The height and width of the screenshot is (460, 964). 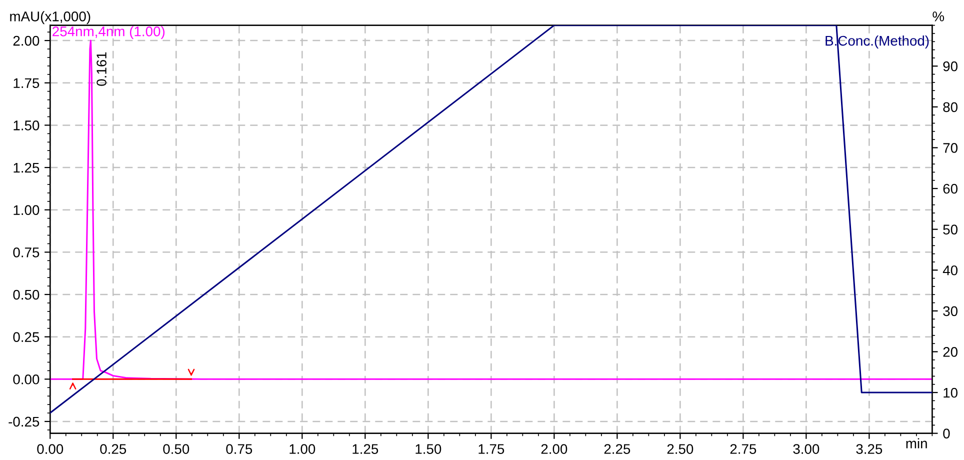 I want to click on x-tick-label: 1.50, so click(x=429, y=449).